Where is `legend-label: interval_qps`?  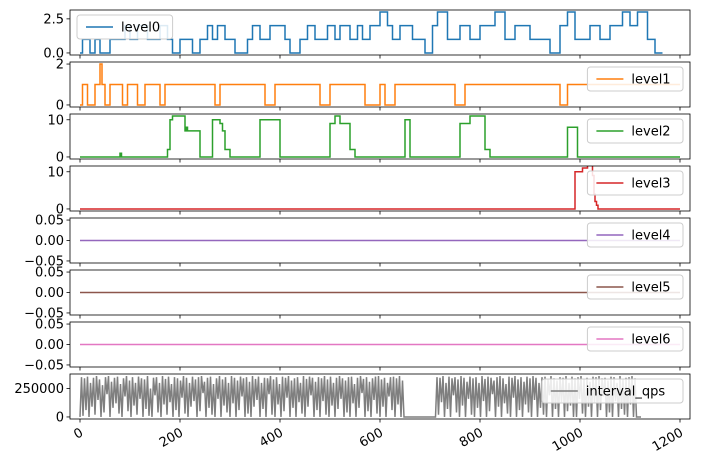 legend-label: interval_qps is located at coordinates (626, 392).